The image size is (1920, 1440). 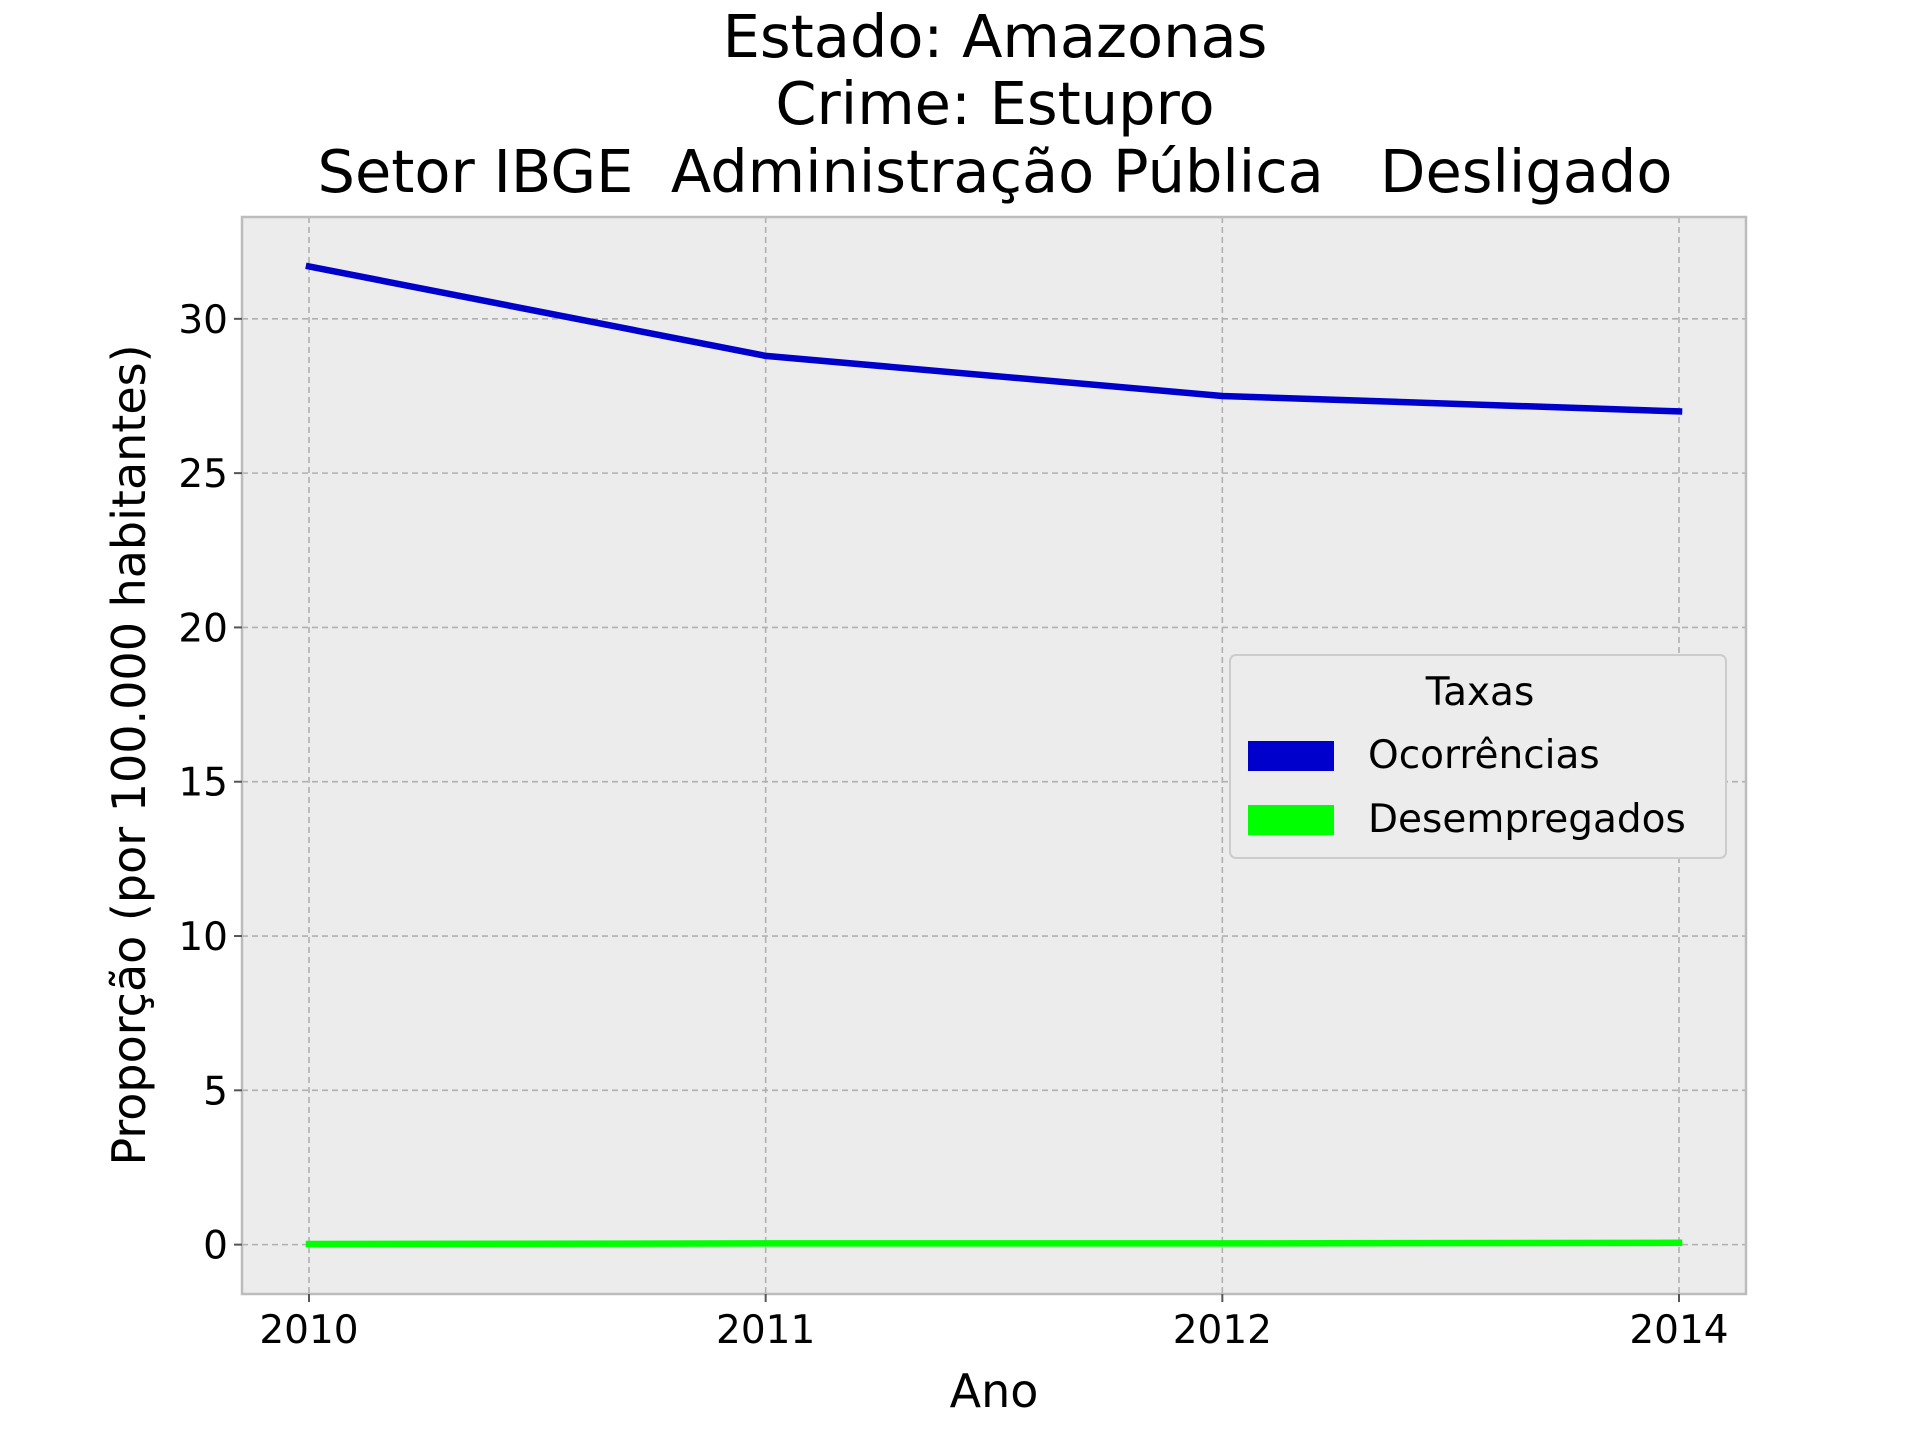 I want to click on y-tick-label: 30, so click(x=203, y=320).